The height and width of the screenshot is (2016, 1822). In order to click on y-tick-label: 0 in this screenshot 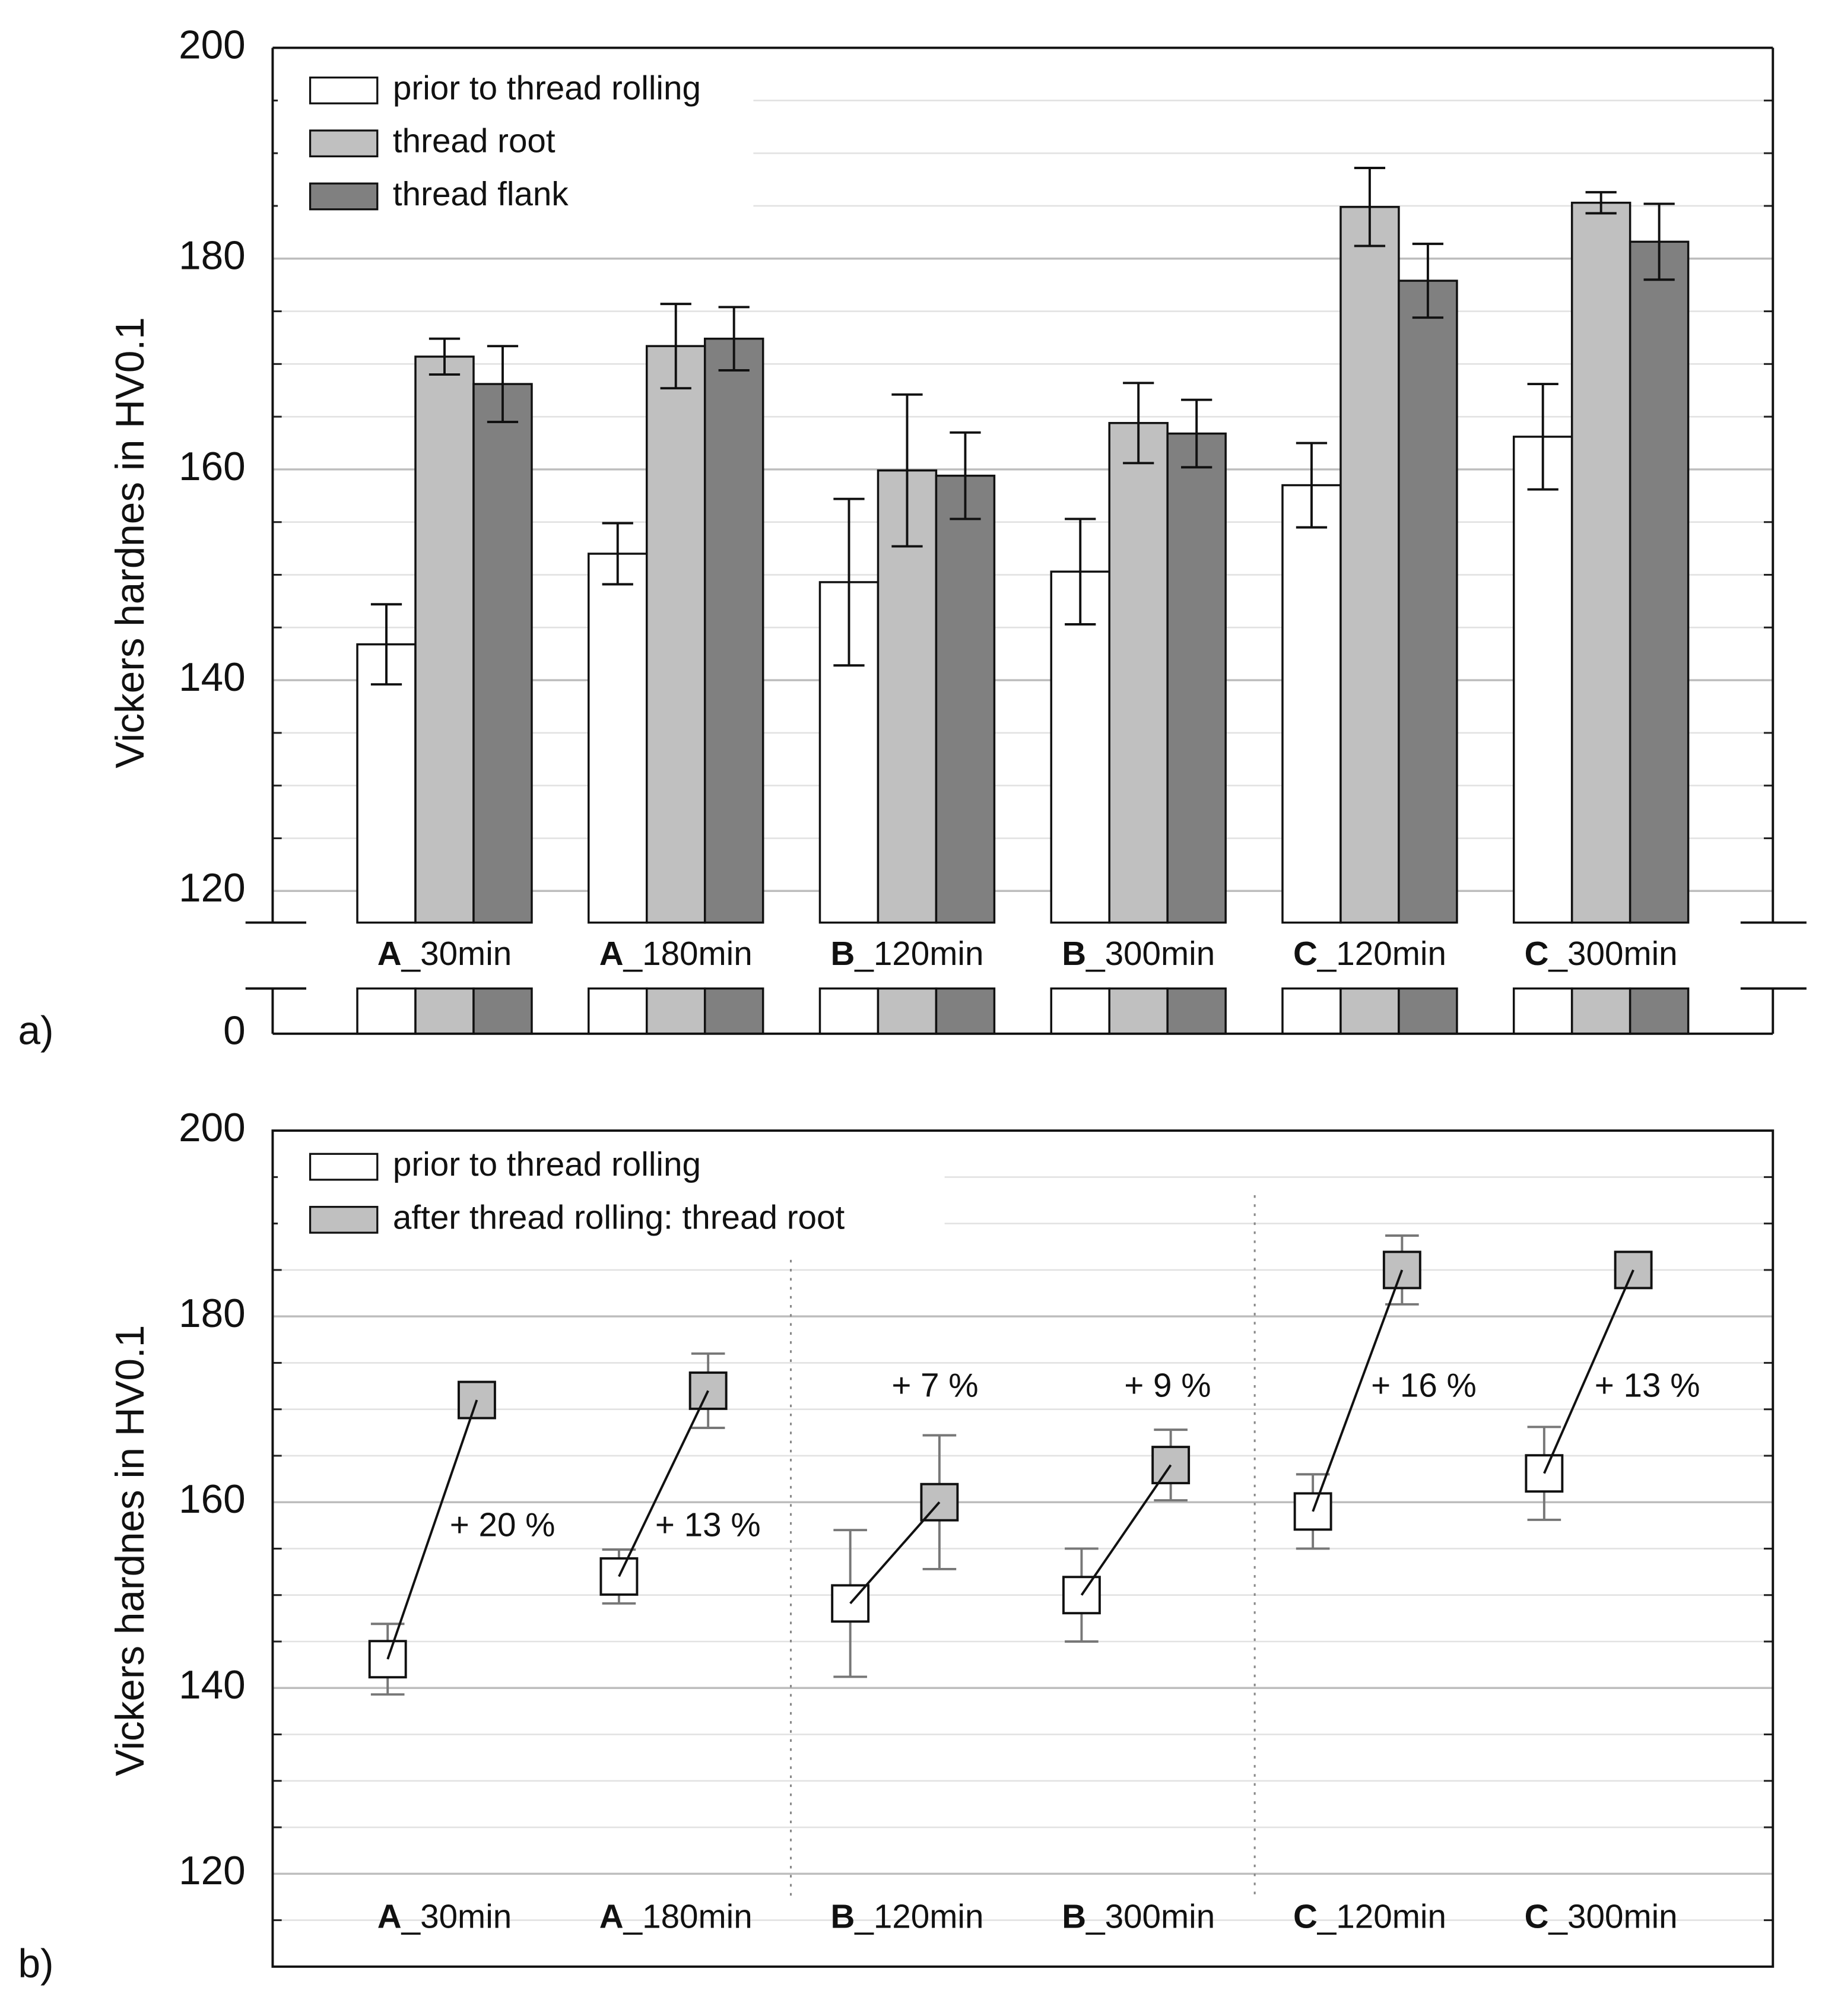, I will do `click(234, 1031)`.